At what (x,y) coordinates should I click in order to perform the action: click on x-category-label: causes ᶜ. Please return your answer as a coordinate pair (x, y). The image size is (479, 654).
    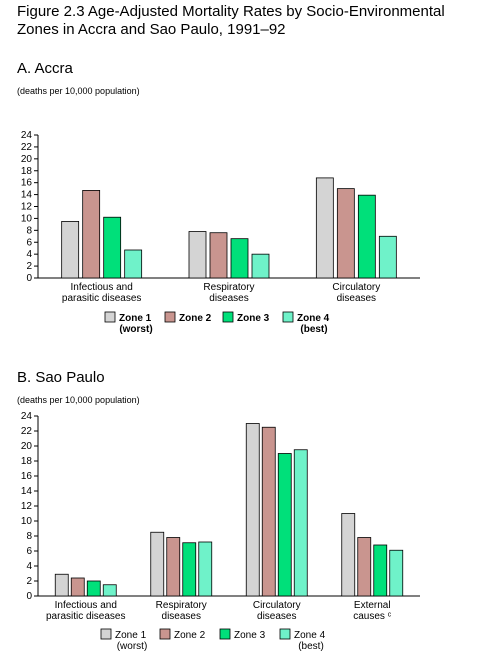
    Looking at the image, I should click on (372, 616).